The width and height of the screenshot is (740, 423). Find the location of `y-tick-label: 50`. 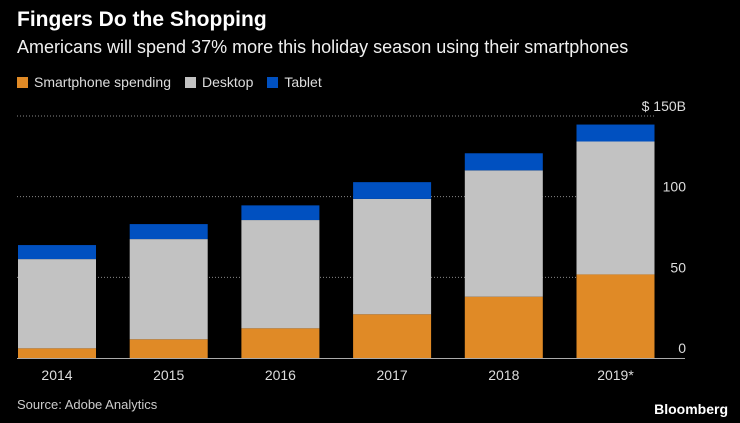

y-tick-label: 50 is located at coordinates (678, 267).